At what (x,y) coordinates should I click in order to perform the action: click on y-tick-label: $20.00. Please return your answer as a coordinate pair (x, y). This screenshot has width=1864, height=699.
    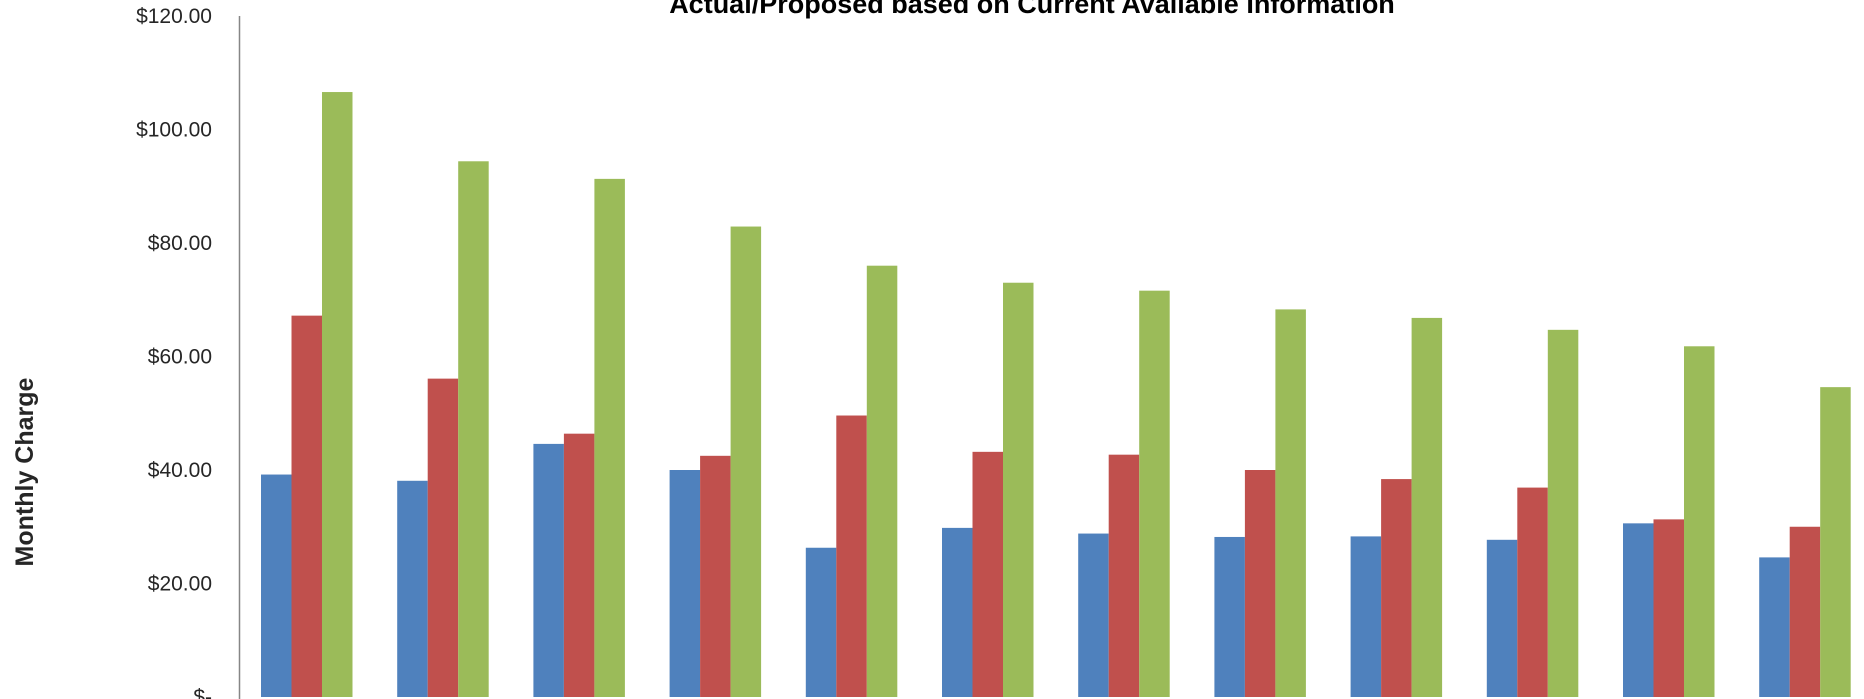
    Looking at the image, I should click on (180, 584).